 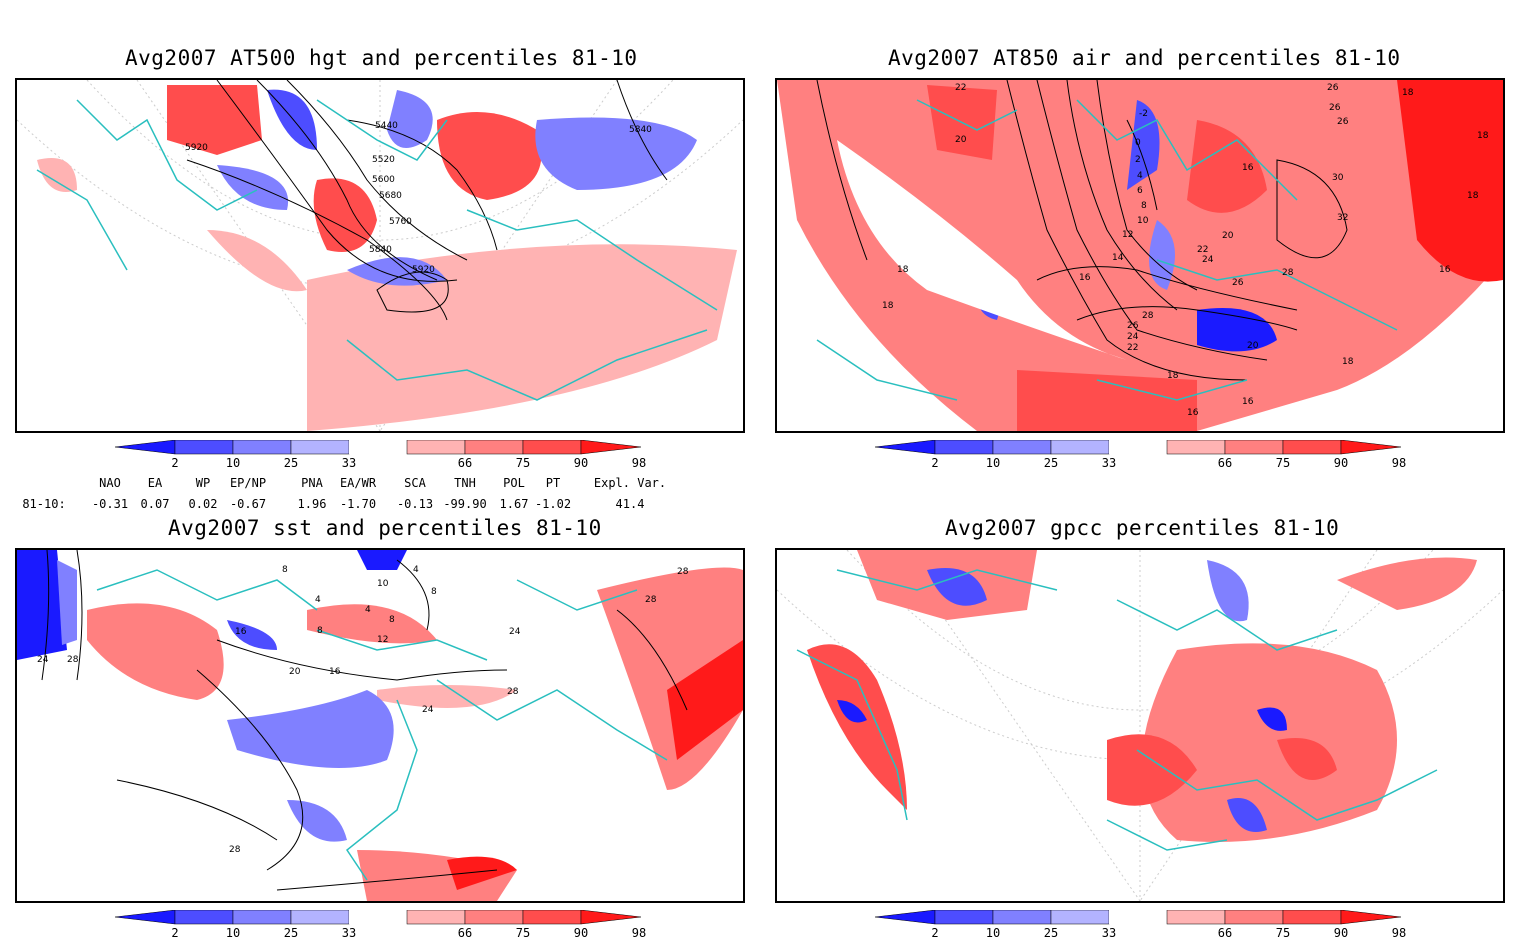 What do you see at coordinates (383, 584) in the screenshot?
I see `contour-label: 10` at bounding box center [383, 584].